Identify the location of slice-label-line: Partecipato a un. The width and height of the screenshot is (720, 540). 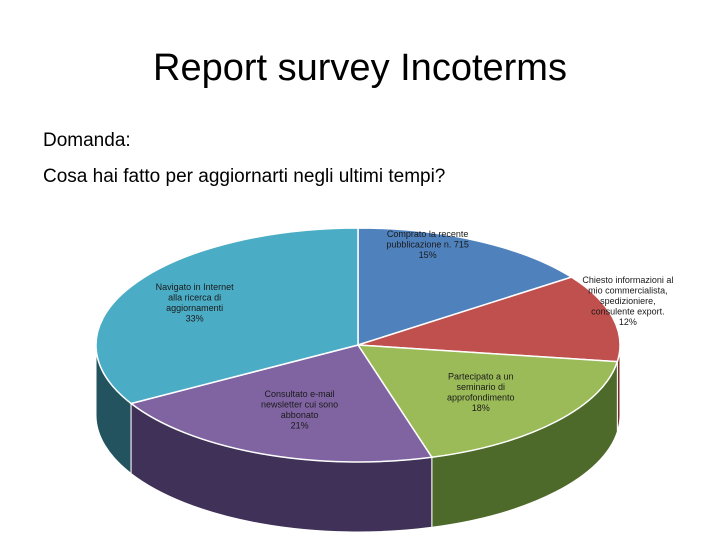
(481, 377).